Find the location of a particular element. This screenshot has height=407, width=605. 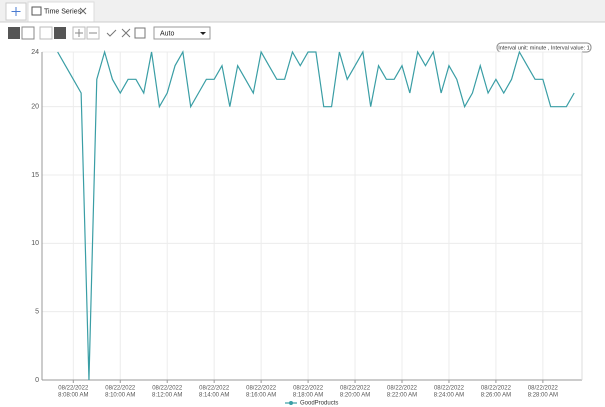

table-view-button is located at coordinates (28, 33).